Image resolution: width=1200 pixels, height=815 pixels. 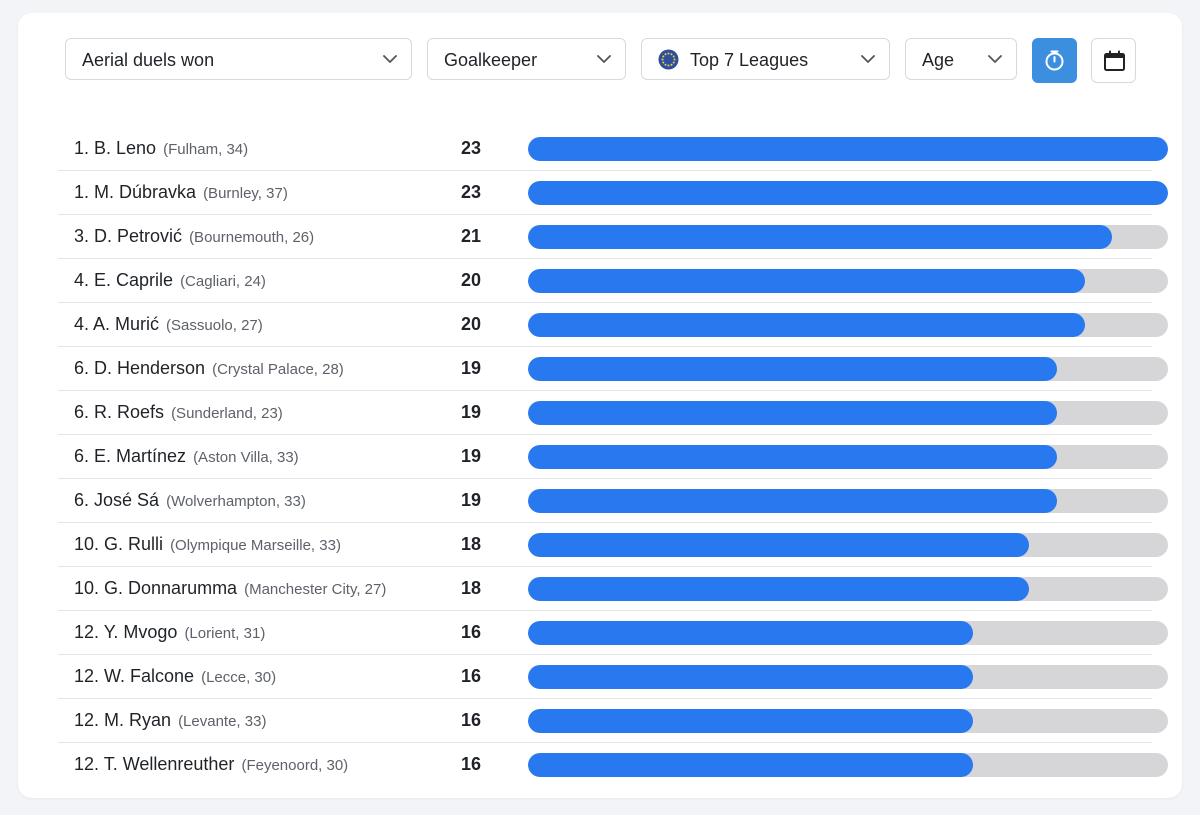 What do you see at coordinates (140, 368) in the screenshot?
I see `player-name-text: 6. D. Henderson` at bounding box center [140, 368].